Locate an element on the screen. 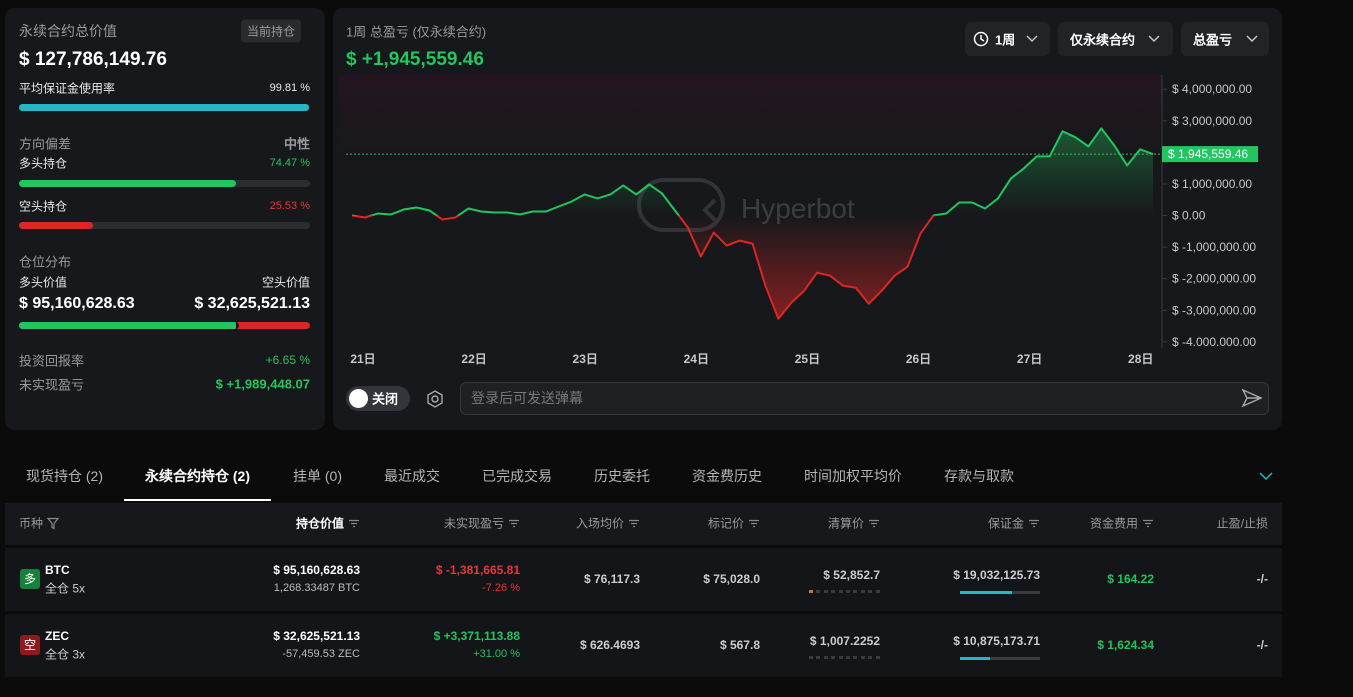  y-tick-label: $ -1,000,000.00 is located at coordinates (1214, 247).